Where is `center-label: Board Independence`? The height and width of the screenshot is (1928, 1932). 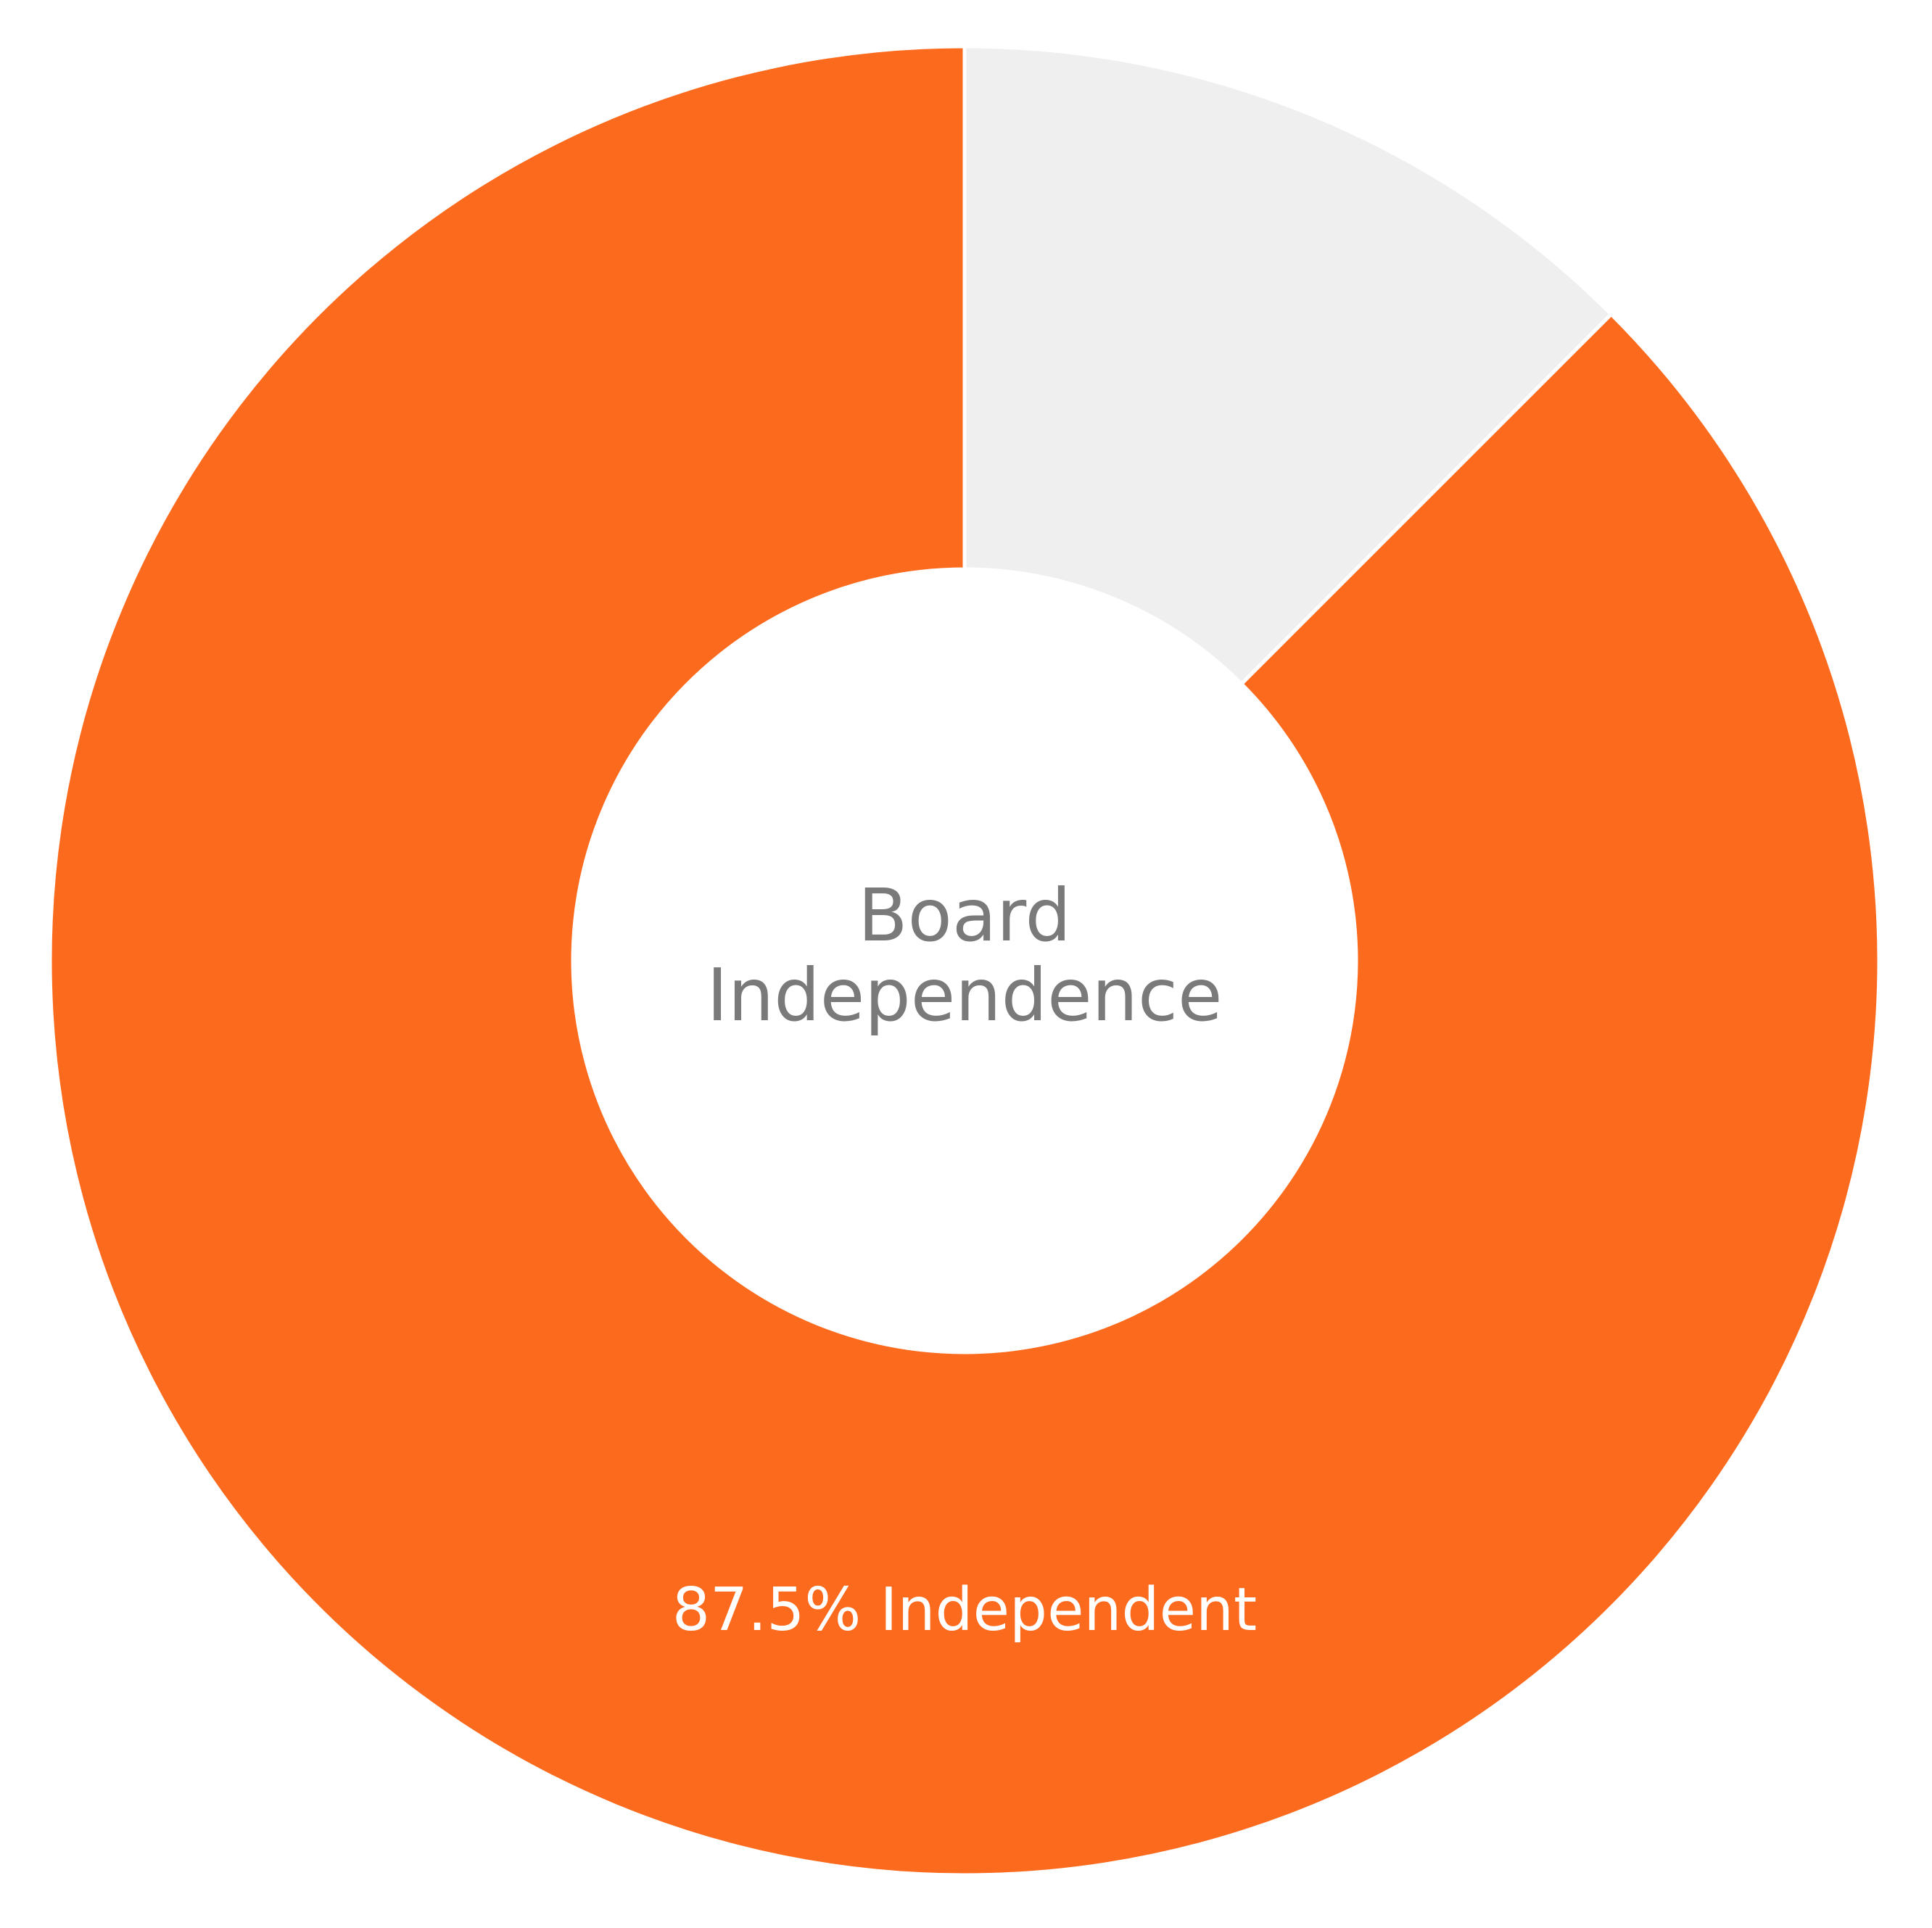 center-label: Board Independence is located at coordinates (964, 955).